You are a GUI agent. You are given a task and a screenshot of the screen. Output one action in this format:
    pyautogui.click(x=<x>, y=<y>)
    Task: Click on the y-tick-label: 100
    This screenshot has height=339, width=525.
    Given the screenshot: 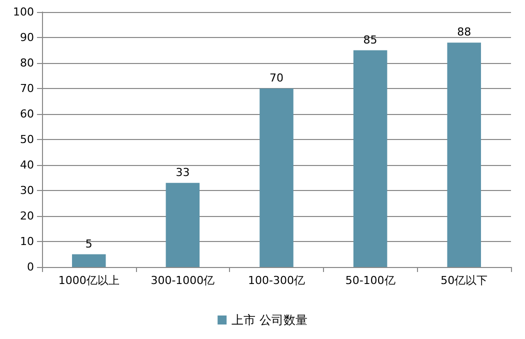 What is the action you would take?
    pyautogui.click(x=23, y=12)
    